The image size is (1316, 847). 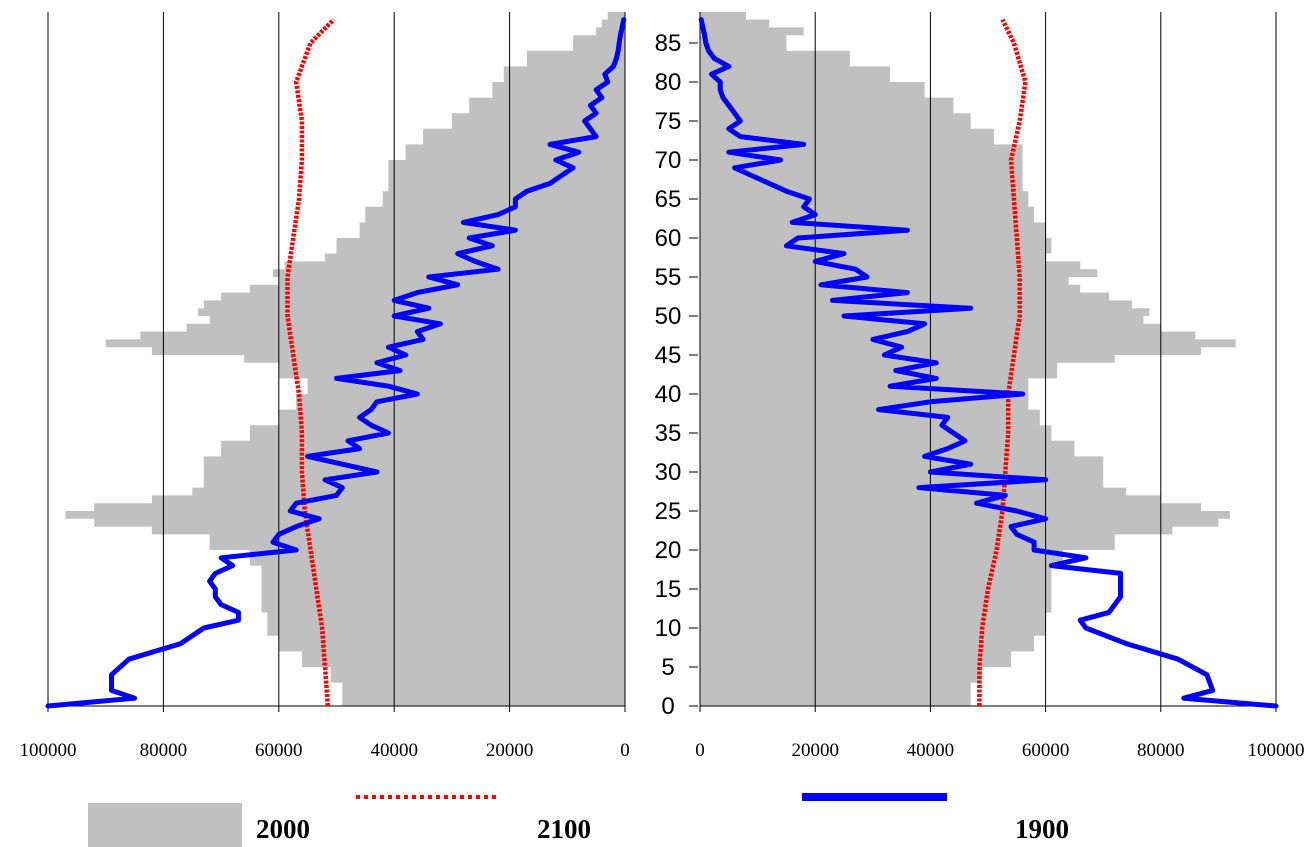 I want to click on age-tick-label-30: 30, so click(x=668, y=472).